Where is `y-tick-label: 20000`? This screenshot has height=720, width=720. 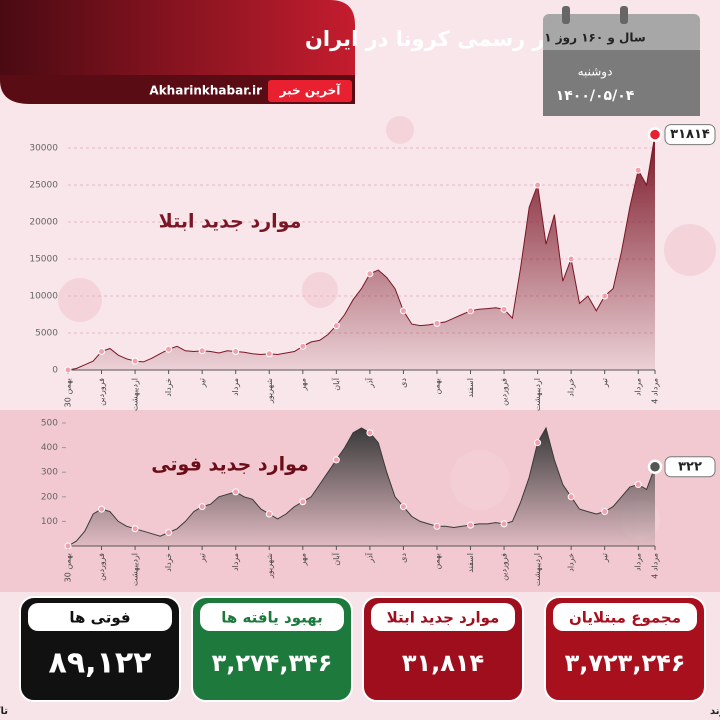
y-tick-label: 20000 is located at coordinates (43, 223).